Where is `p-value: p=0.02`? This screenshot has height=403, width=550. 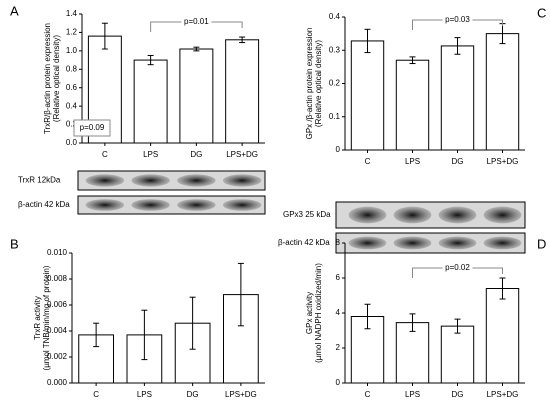 p-value: p=0.02 is located at coordinates (457, 267).